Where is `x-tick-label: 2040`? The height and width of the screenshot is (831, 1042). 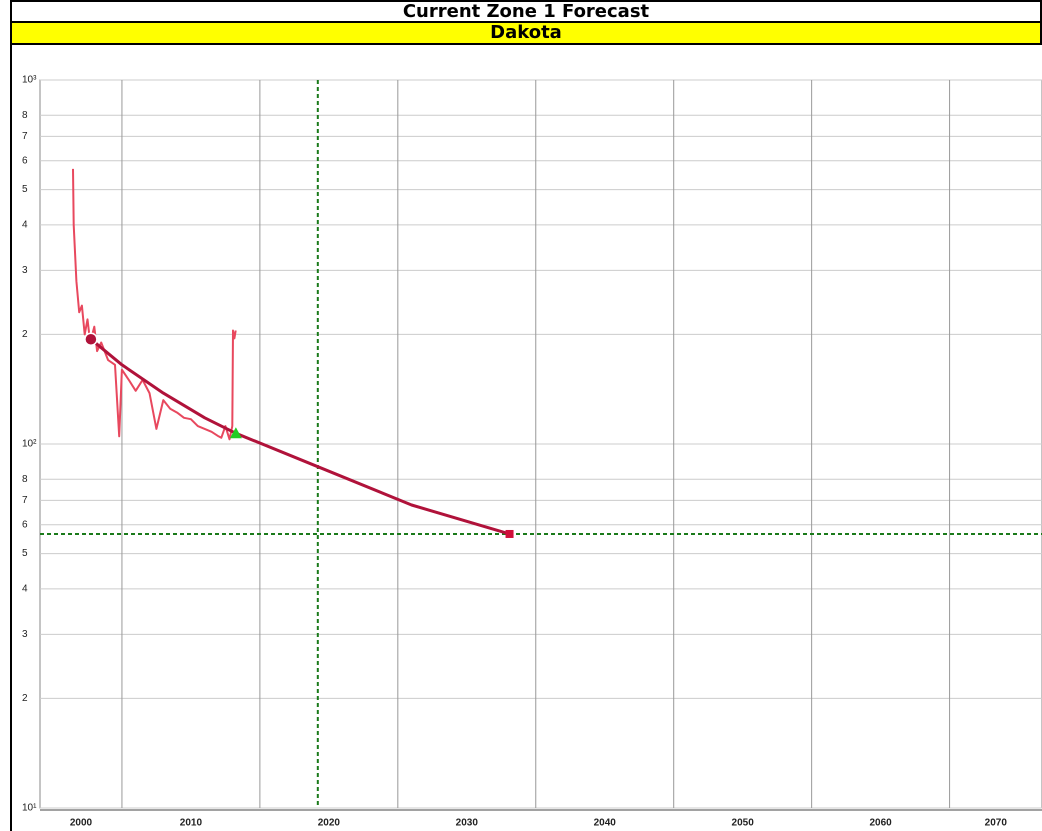 x-tick-label: 2040 is located at coordinates (605, 823).